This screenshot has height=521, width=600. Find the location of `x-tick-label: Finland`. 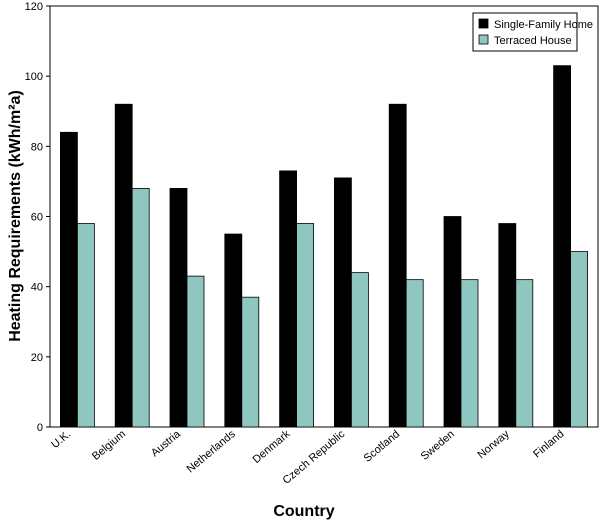

x-tick-label: Finland is located at coordinates (548, 444).